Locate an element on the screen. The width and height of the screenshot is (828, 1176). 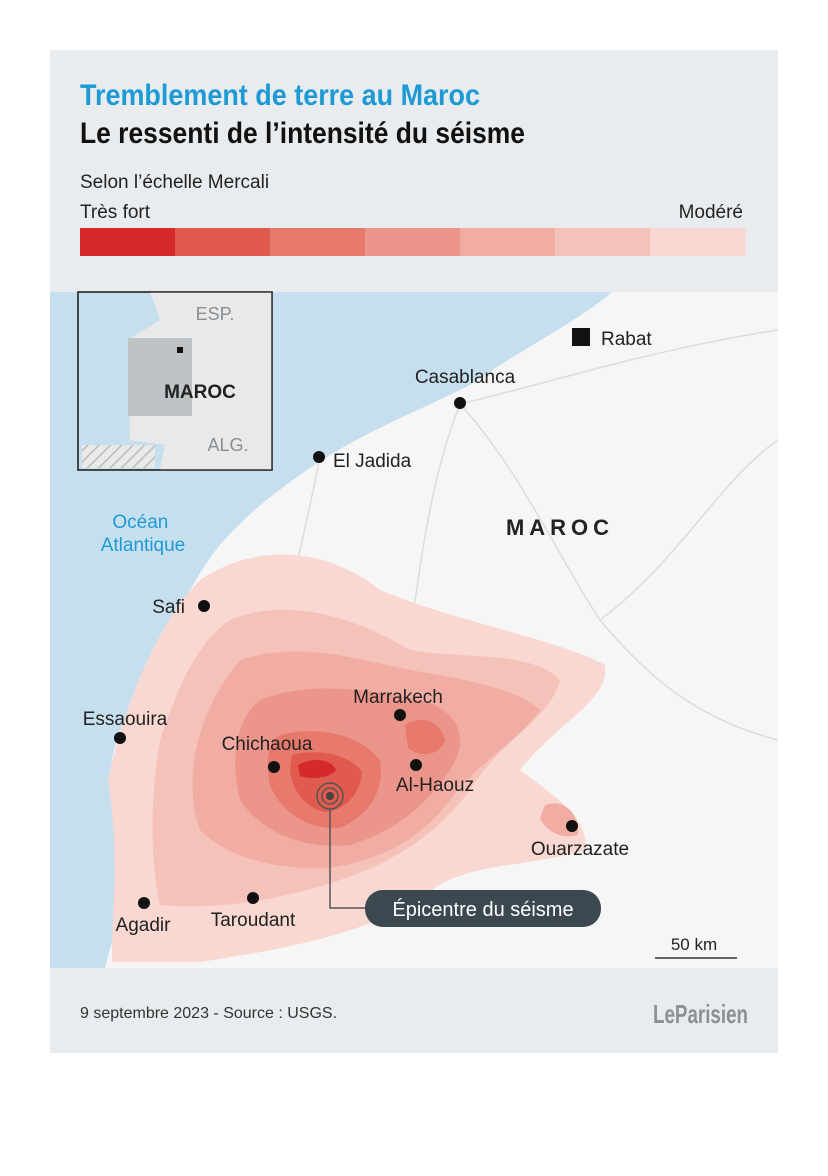
capital-marker is located at coordinates (581, 337).